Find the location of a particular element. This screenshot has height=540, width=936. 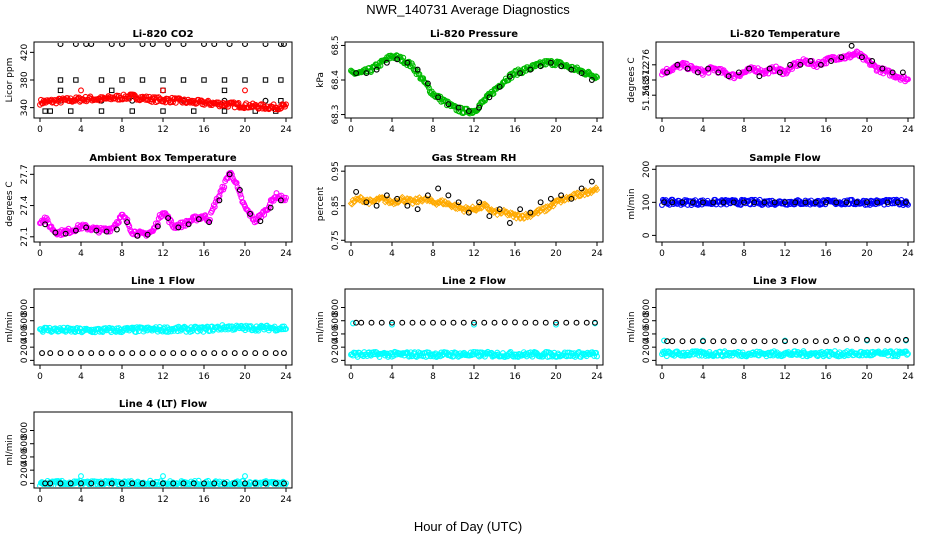

x-tick-label: 4 is located at coordinates (703, 377).